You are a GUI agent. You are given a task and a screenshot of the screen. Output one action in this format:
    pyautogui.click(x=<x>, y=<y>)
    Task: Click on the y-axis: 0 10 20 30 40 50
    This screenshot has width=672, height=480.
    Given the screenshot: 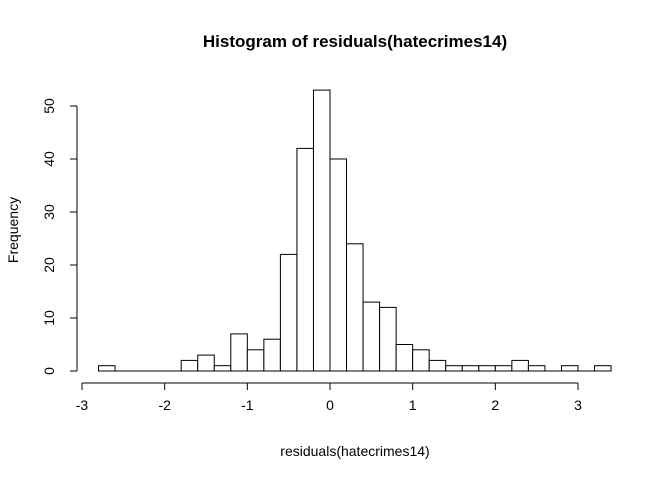 What is the action you would take?
    pyautogui.click(x=59, y=236)
    